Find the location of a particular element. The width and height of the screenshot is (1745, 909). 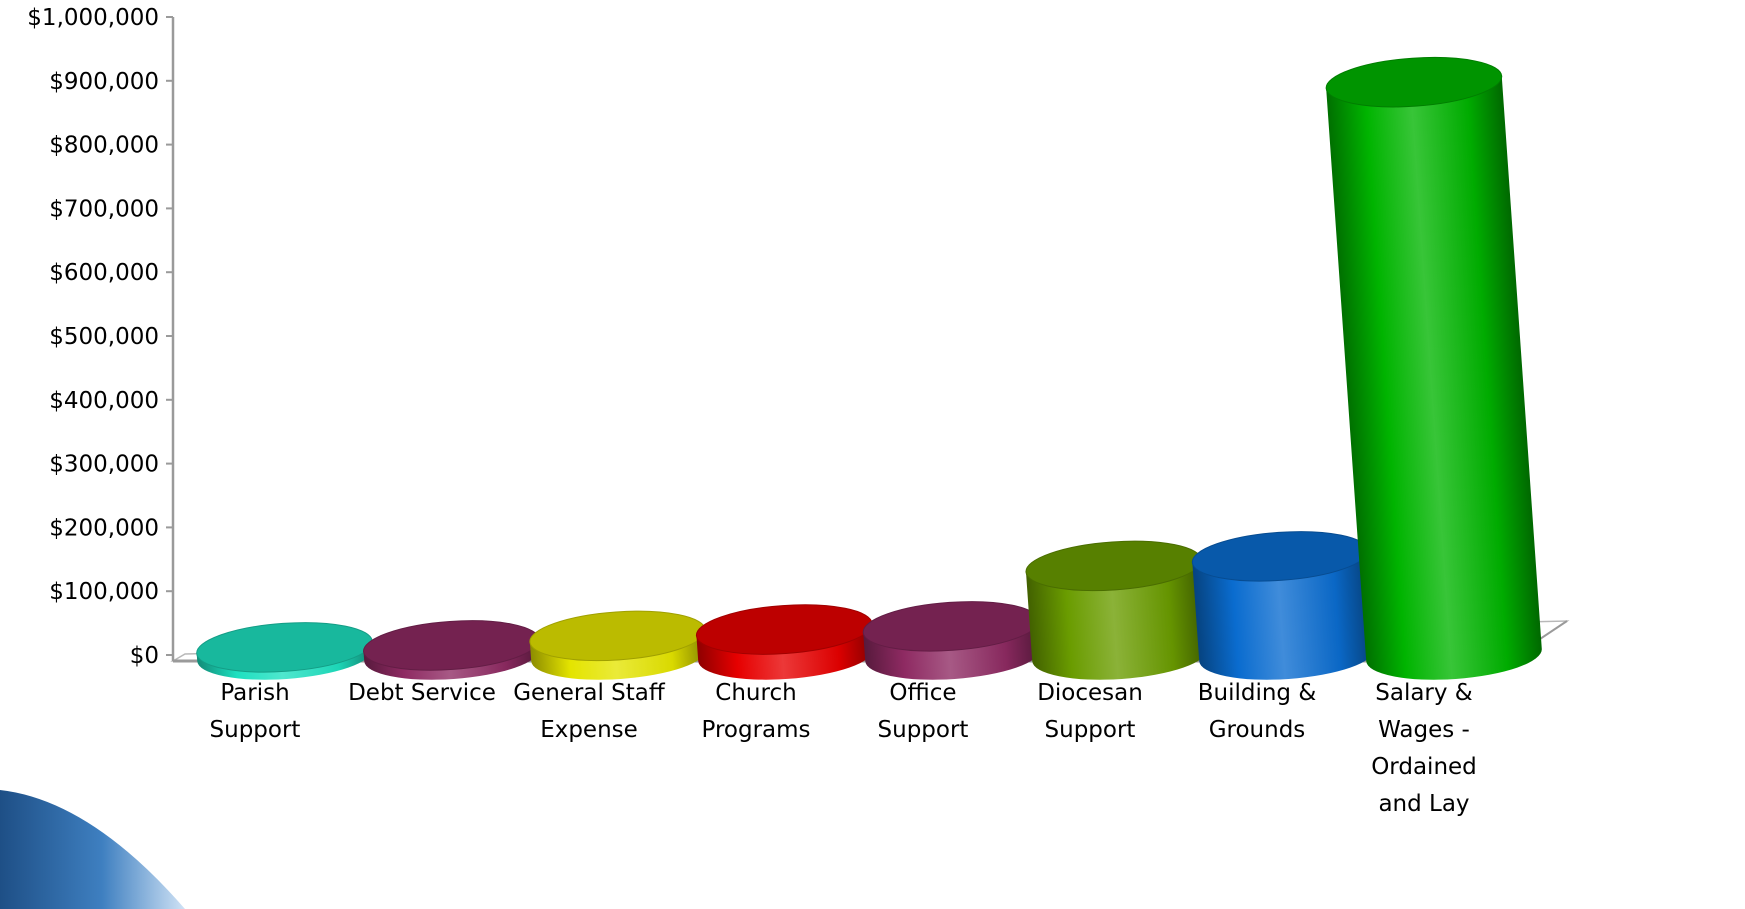

x-category-label: Parish Support is located at coordinates (255, 711).